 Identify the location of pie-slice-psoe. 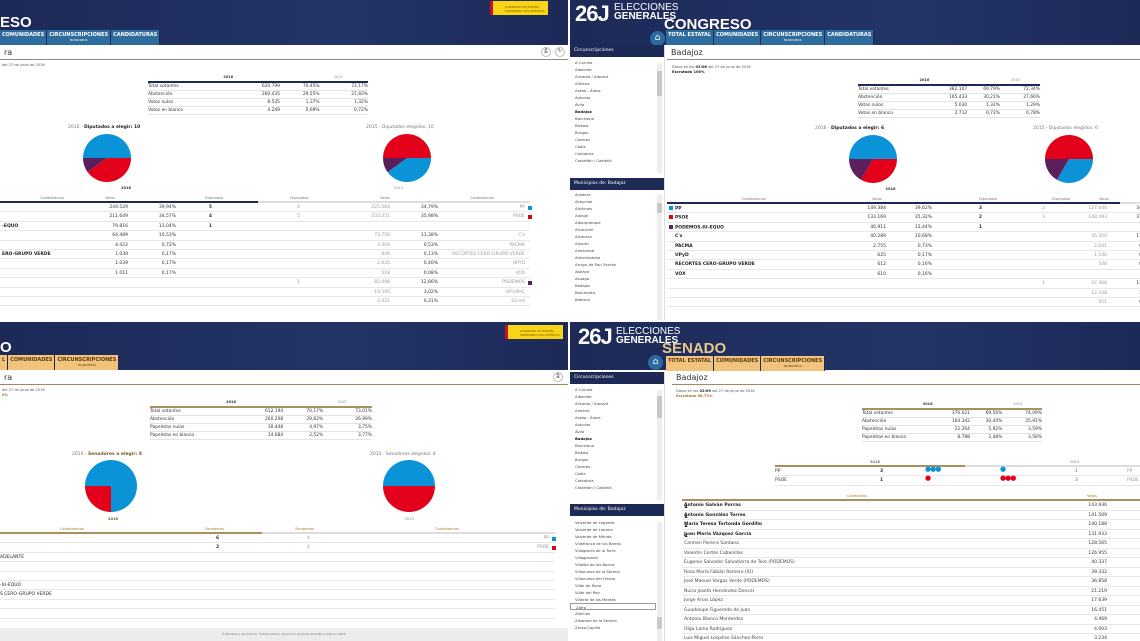
(109, 170).